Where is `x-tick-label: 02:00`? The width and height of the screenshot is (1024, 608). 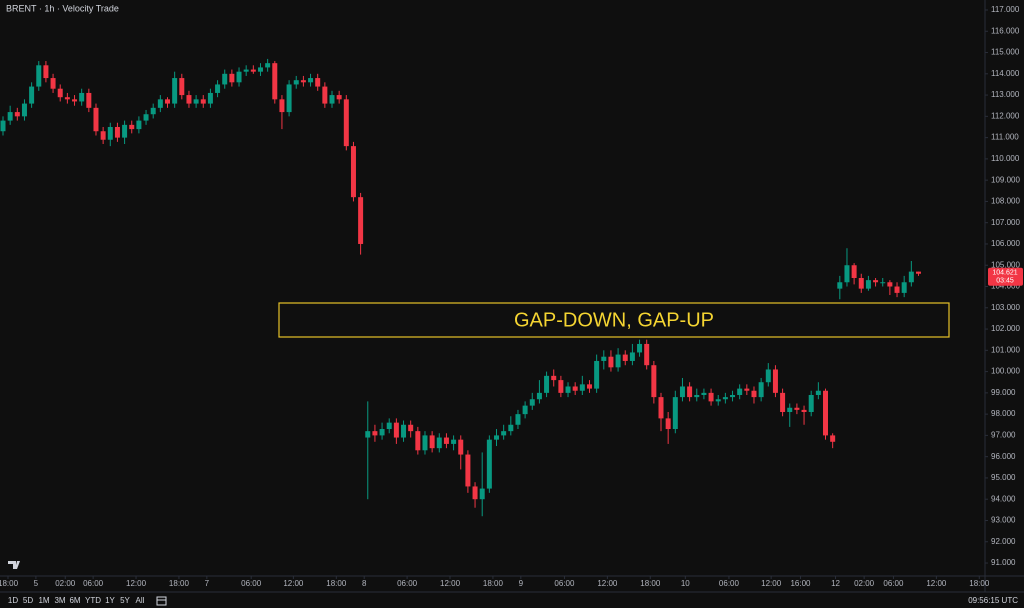
x-tick-label: 02:00 is located at coordinates (65, 583).